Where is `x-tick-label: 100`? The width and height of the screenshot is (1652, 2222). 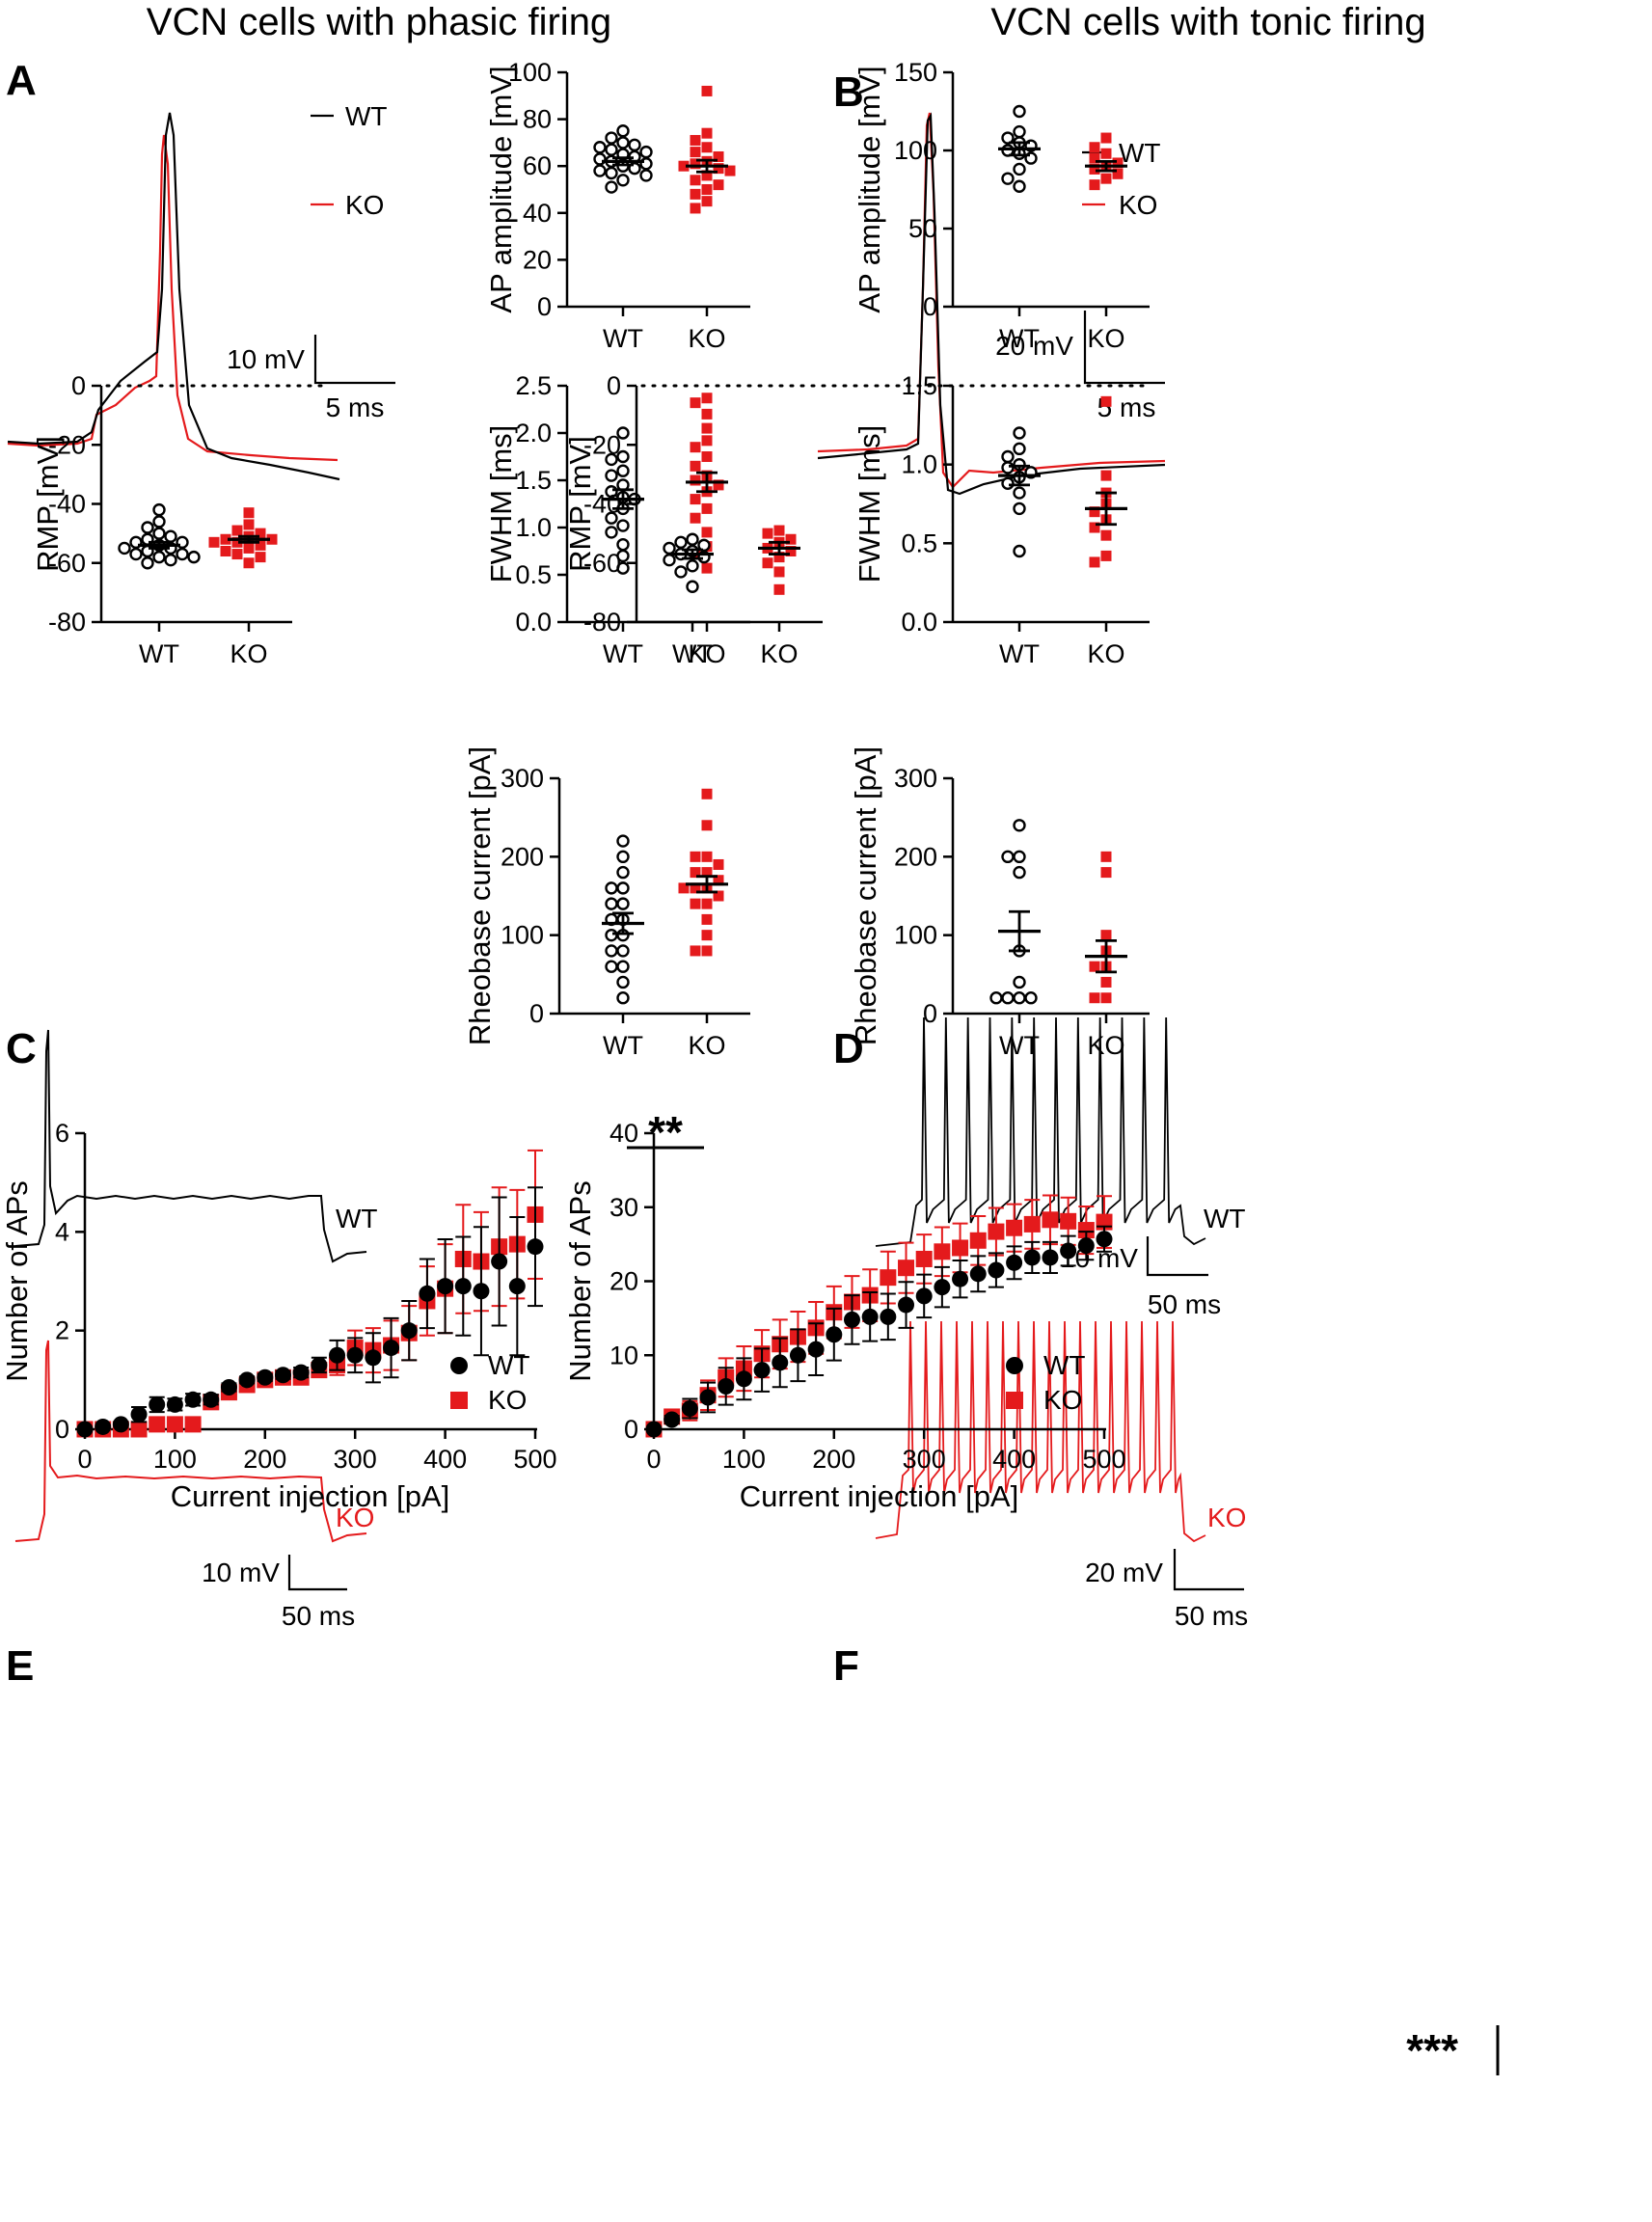
x-tick-label: 100 is located at coordinates (175, 1459).